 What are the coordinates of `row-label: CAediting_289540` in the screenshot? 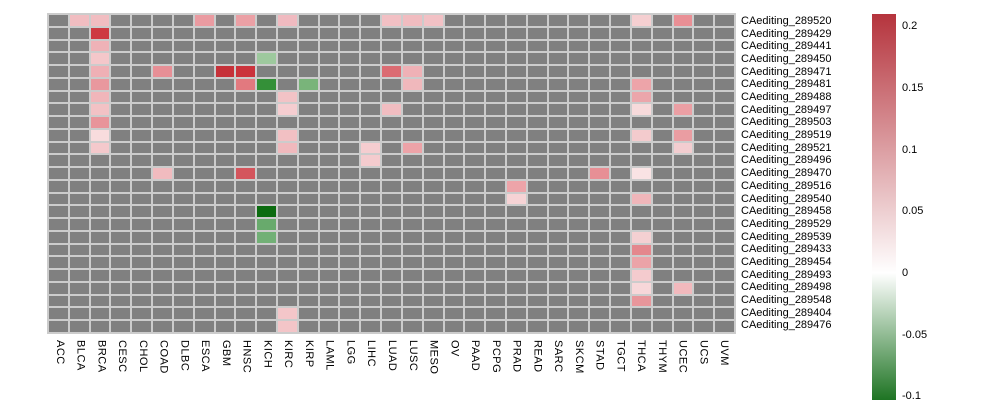 It's located at (786, 198).